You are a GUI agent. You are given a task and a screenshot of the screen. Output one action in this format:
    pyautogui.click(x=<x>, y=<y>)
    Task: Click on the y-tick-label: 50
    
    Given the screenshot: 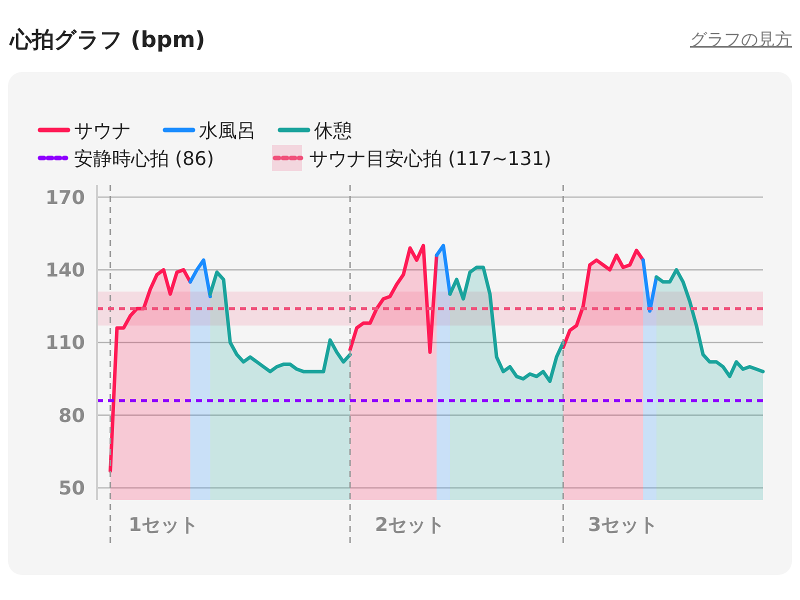 What is the action you would take?
    pyautogui.click(x=71, y=489)
    